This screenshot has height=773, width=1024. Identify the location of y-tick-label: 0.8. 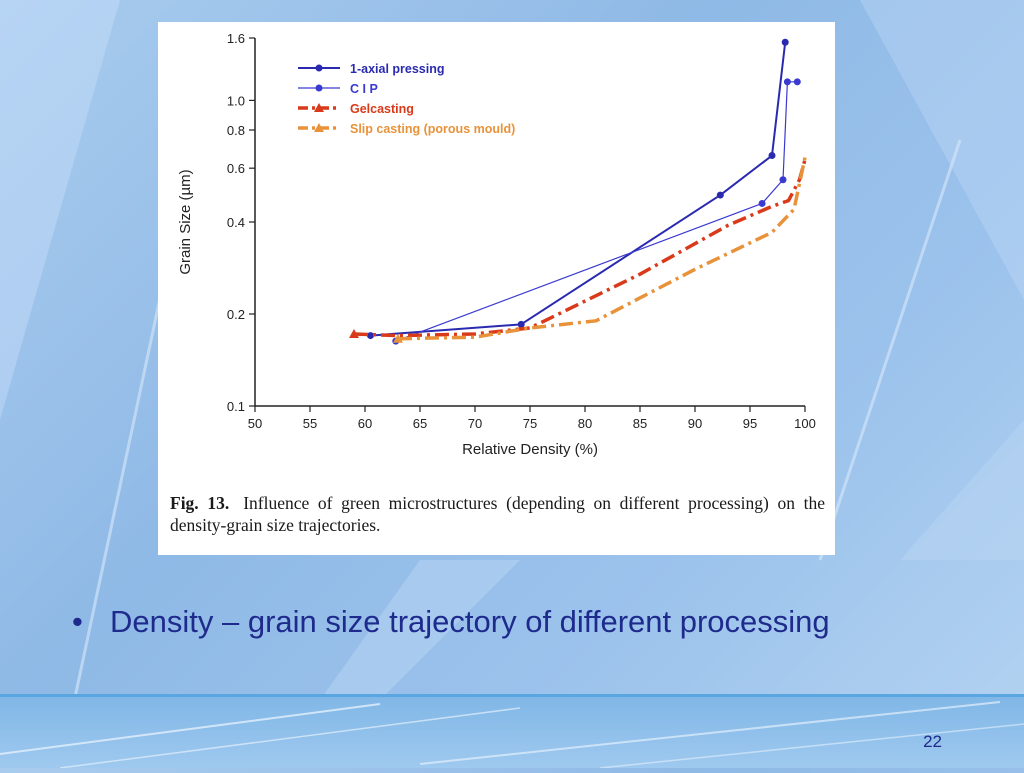
(236, 130).